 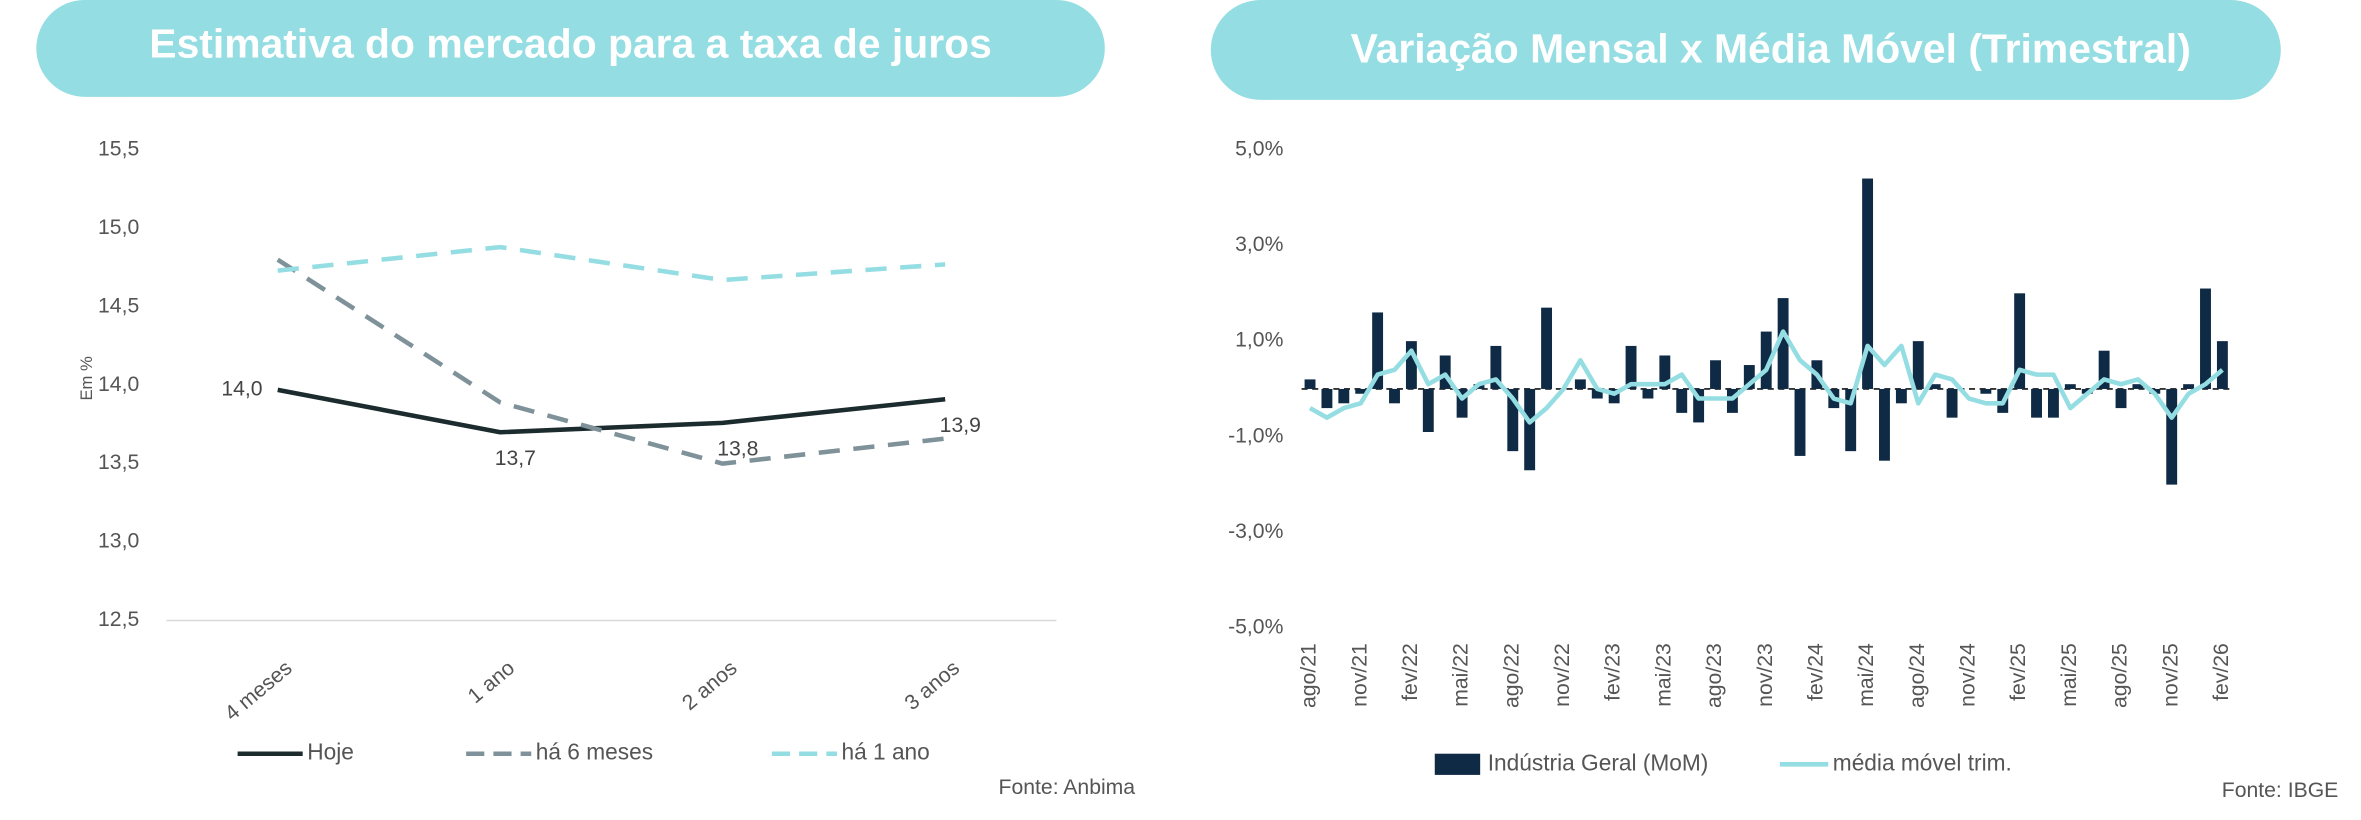 What do you see at coordinates (2170, 675) in the screenshot?
I see `x-tick-label: nov/25` at bounding box center [2170, 675].